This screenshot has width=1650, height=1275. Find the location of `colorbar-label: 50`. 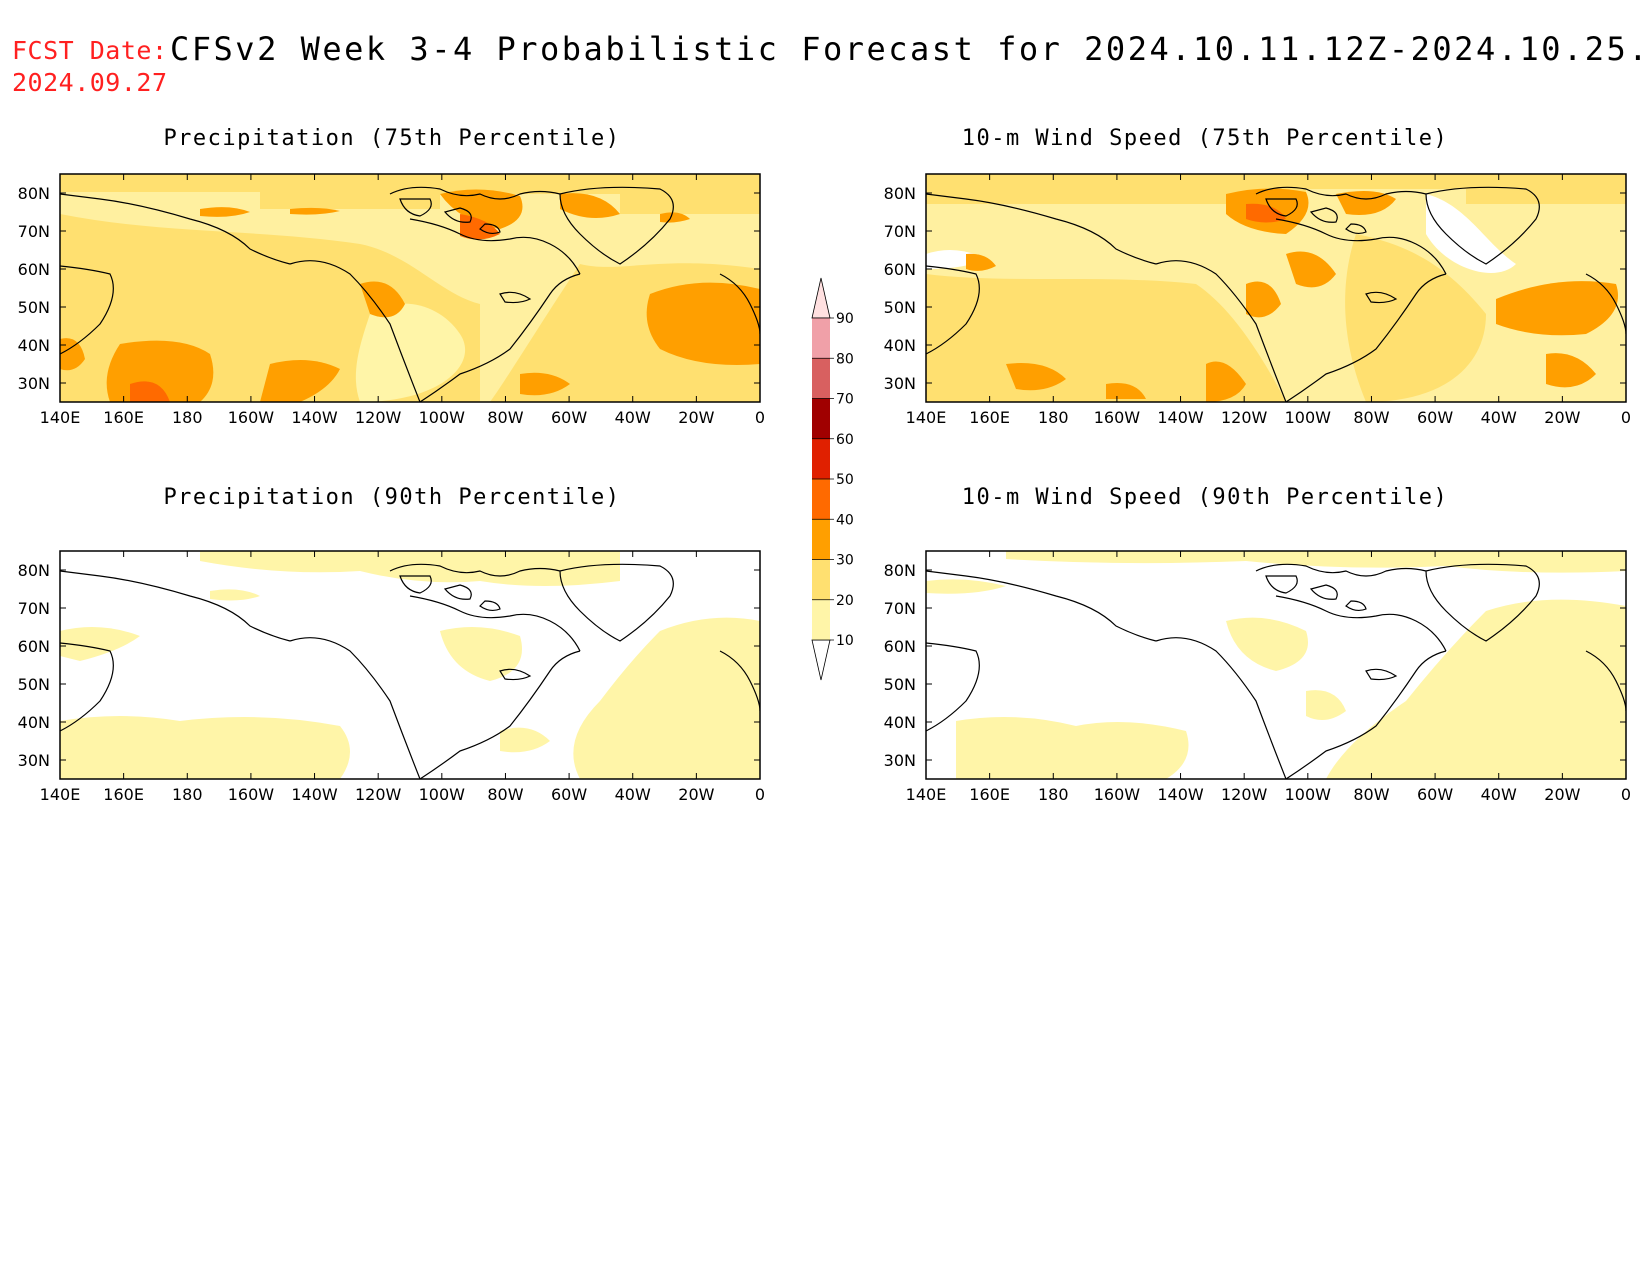

colorbar-label: 50 is located at coordinates (845, 480).